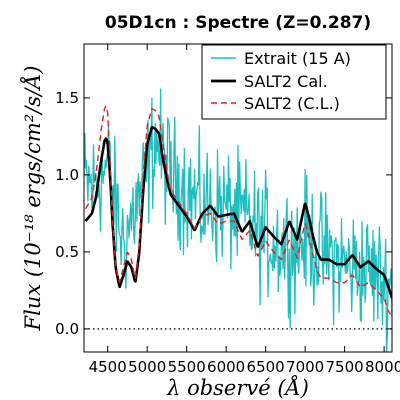 Image resolution: width=400 pixels, height=400 pixels. What do you see at coordinates (187, 367) in the screenshot?
I see `x-tick-label: 5500` at bounding box center [187, 367].